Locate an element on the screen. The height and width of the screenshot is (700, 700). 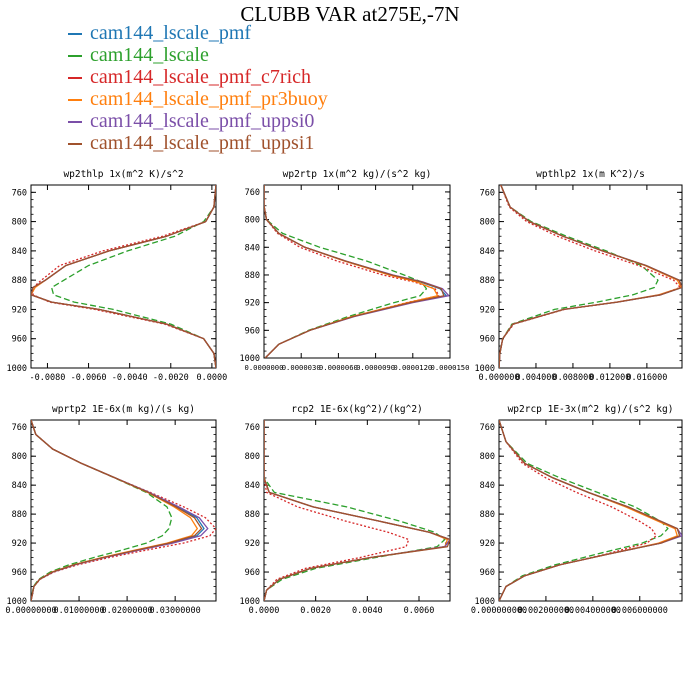
legend-label: cam144_lscale_pmf_c7rich is located at coordinates (201, 77).